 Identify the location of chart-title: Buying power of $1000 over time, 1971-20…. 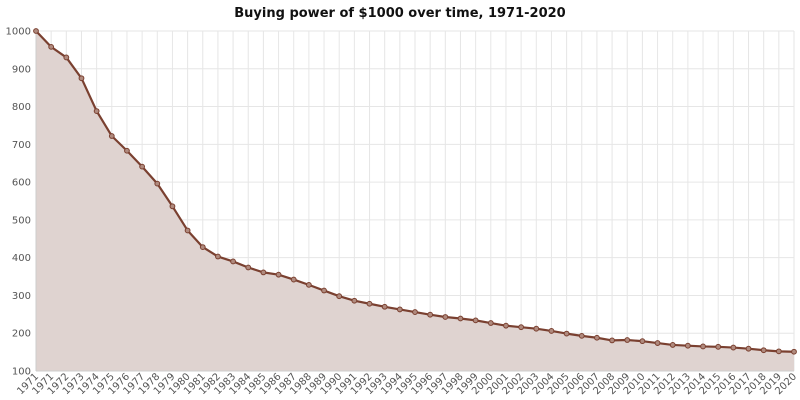
(400, 13).